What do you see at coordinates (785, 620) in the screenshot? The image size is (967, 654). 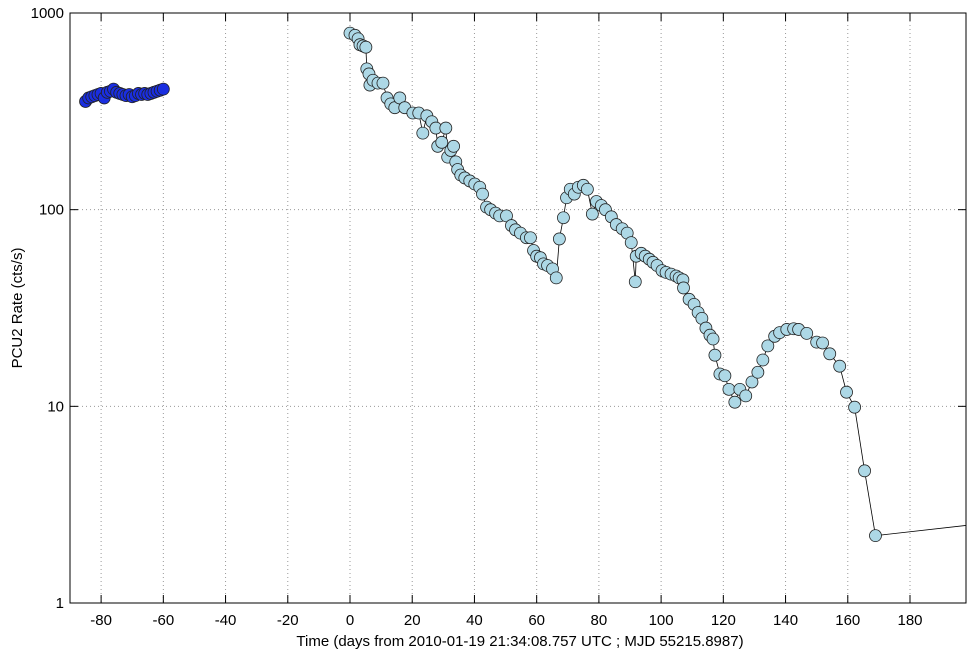 I see `x-tick-label: 140` at bounding box center [785, 620].